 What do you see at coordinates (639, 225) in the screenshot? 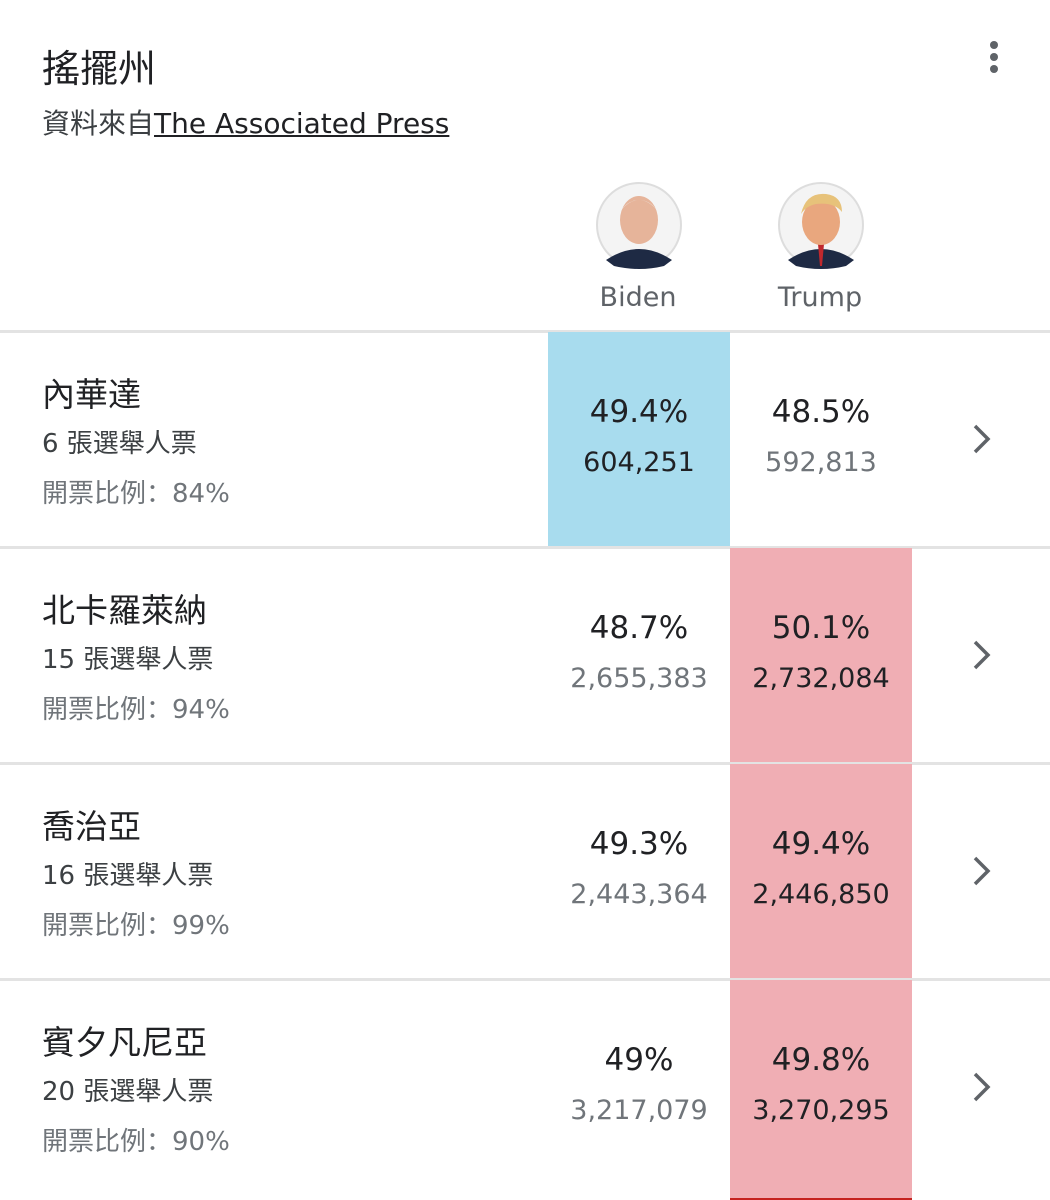
I see `biden-photo` at bounding box center [639, 225].